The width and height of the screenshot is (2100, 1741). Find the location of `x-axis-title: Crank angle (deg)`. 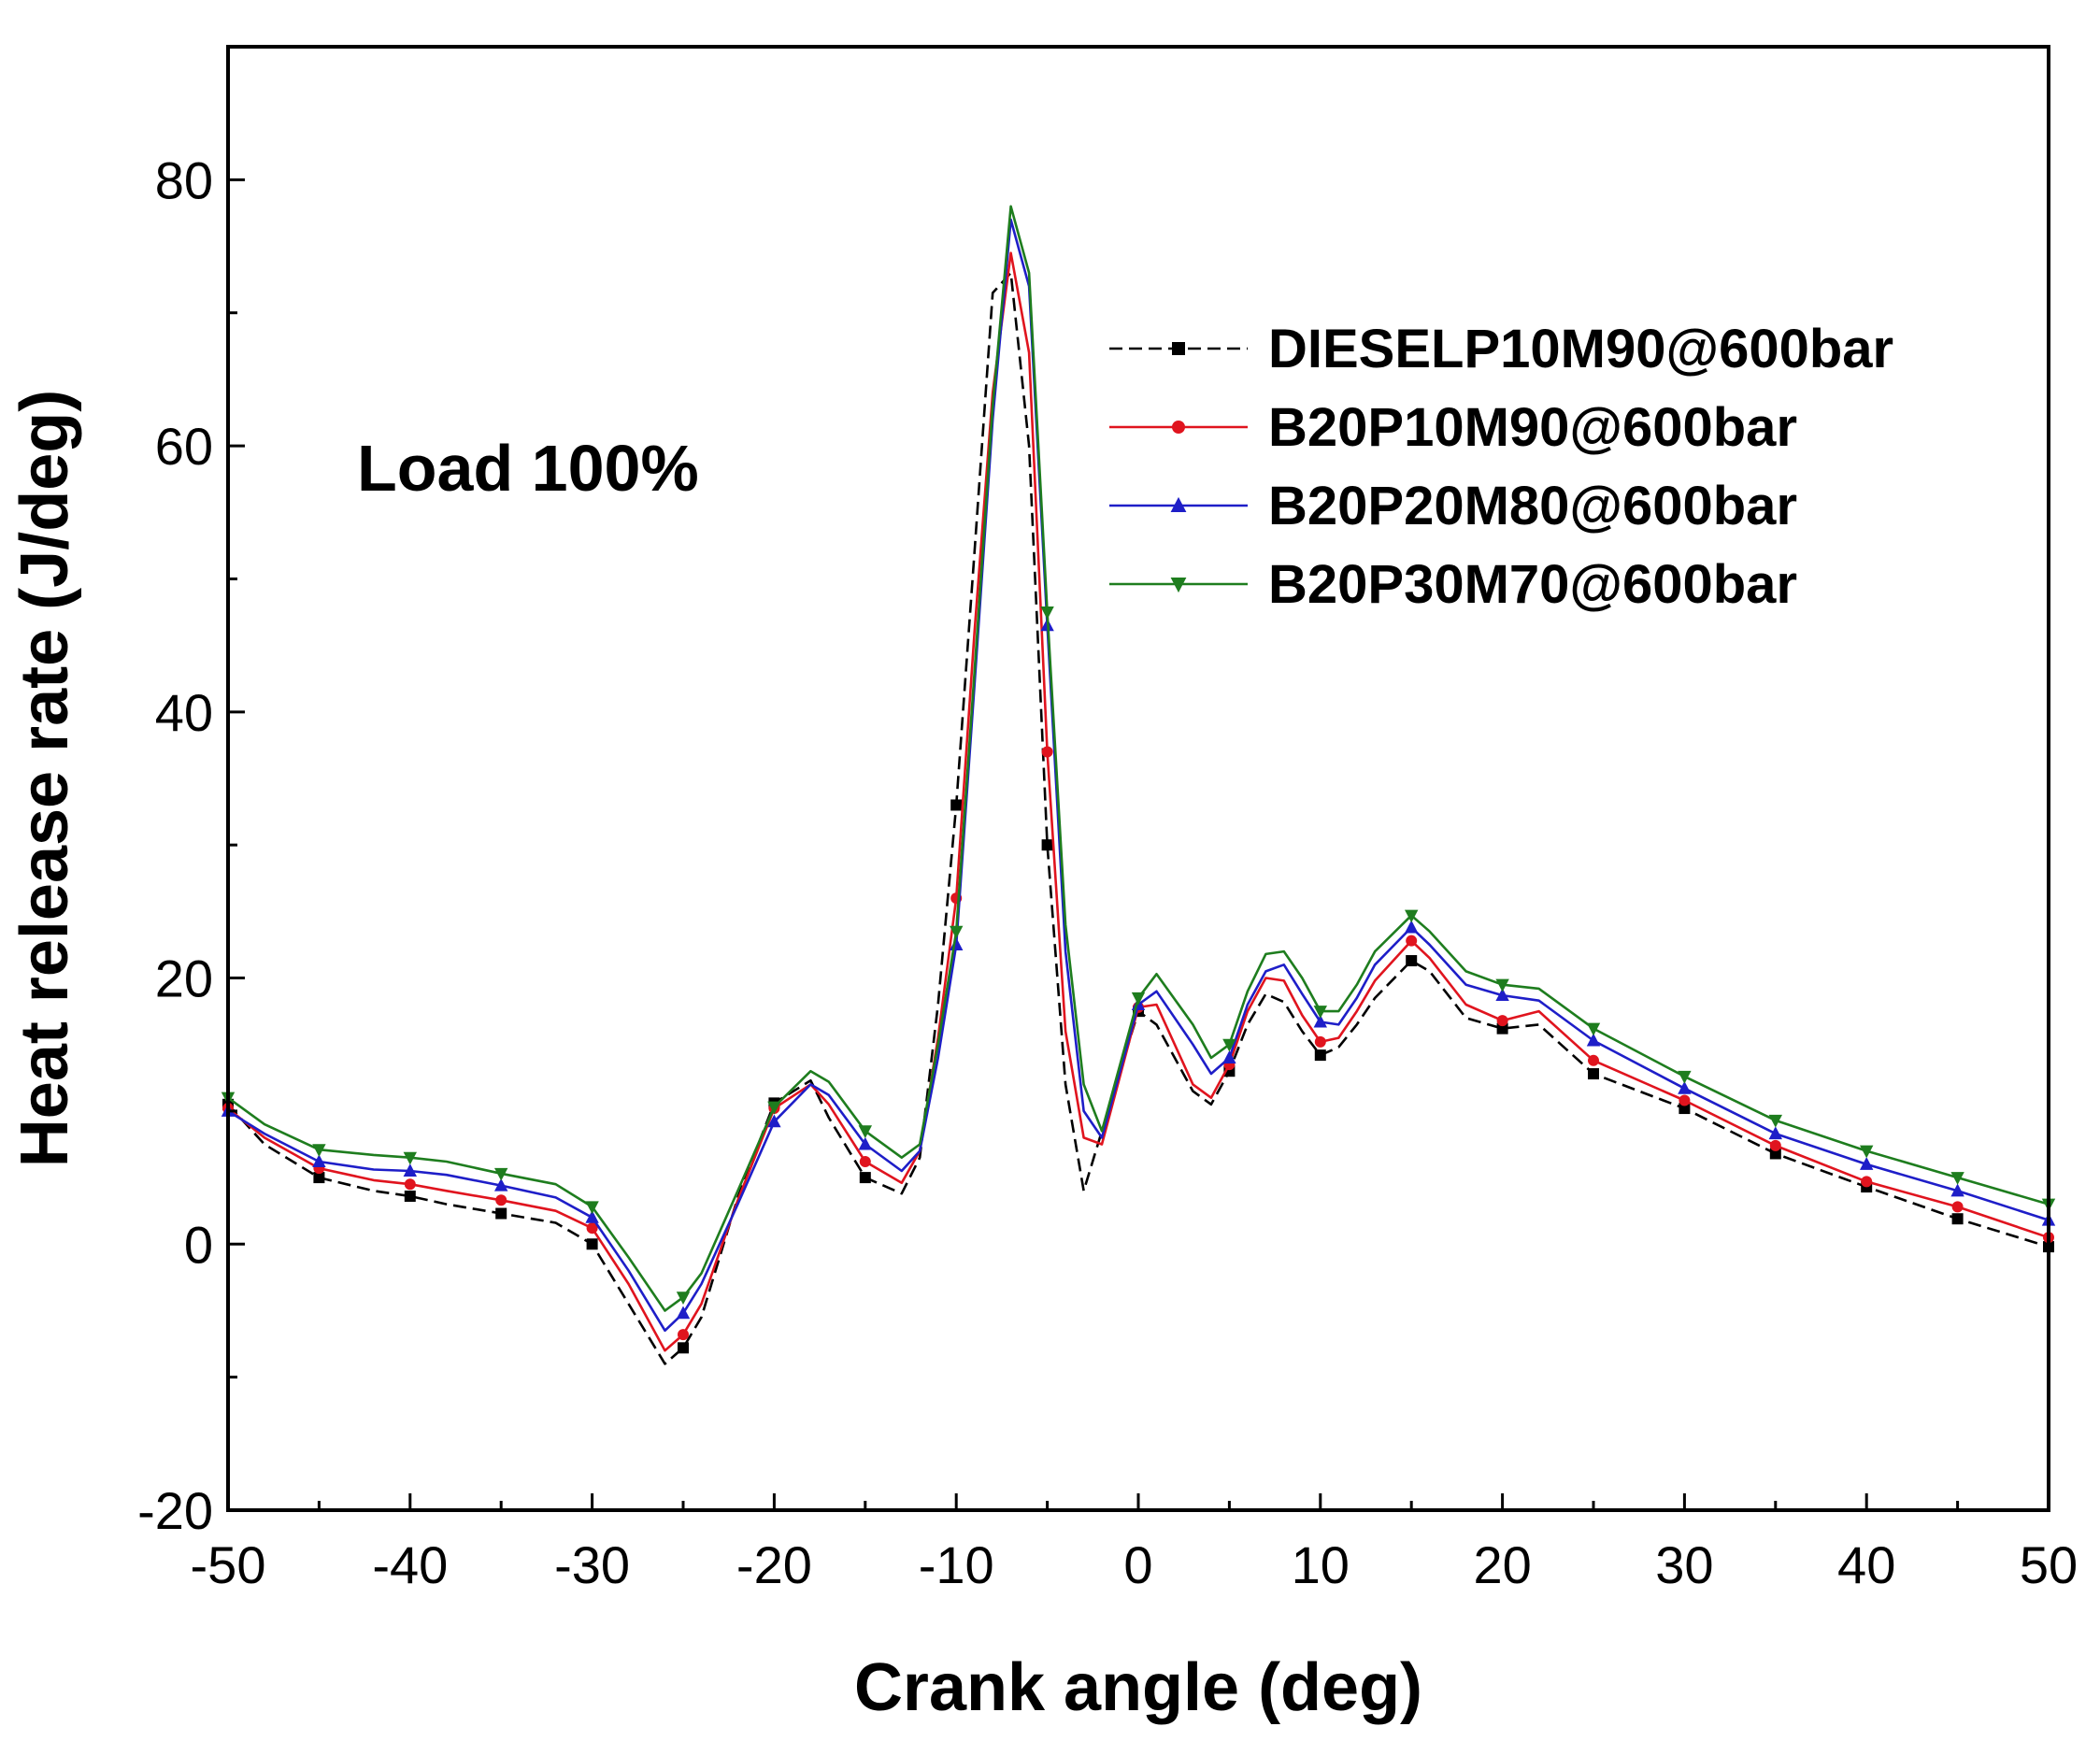

x-axis-title: Crank angle (deg) is located at coordinates (1138, 1688).